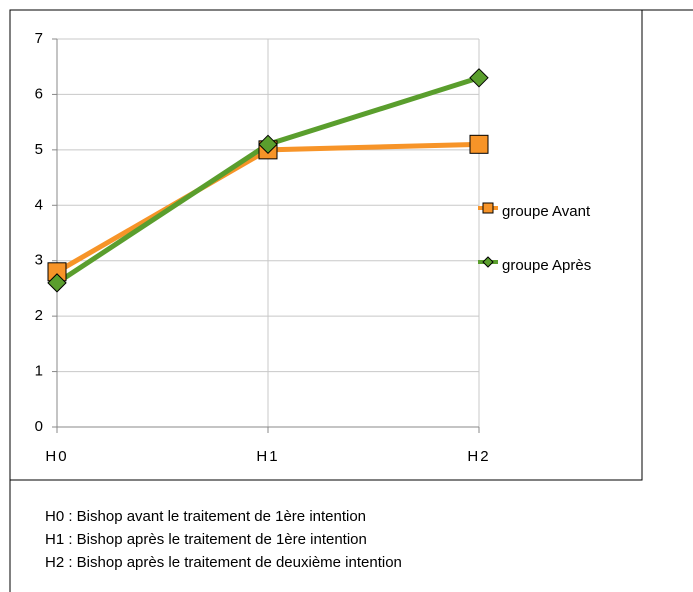  I want to click on y-tick-label: 0, so click(39, 426).